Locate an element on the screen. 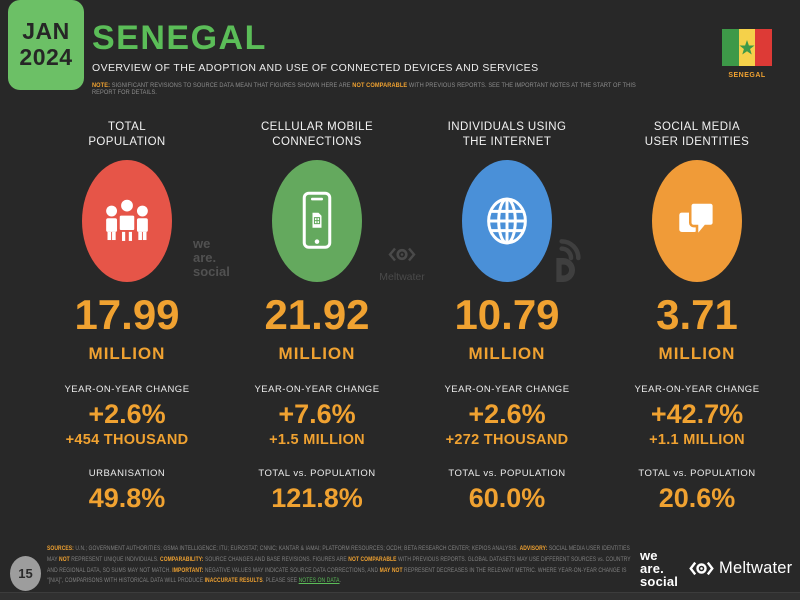 This screenshot has width=800, height=600. mobile-phone-icon-circle is located at coordinates (317, 221).